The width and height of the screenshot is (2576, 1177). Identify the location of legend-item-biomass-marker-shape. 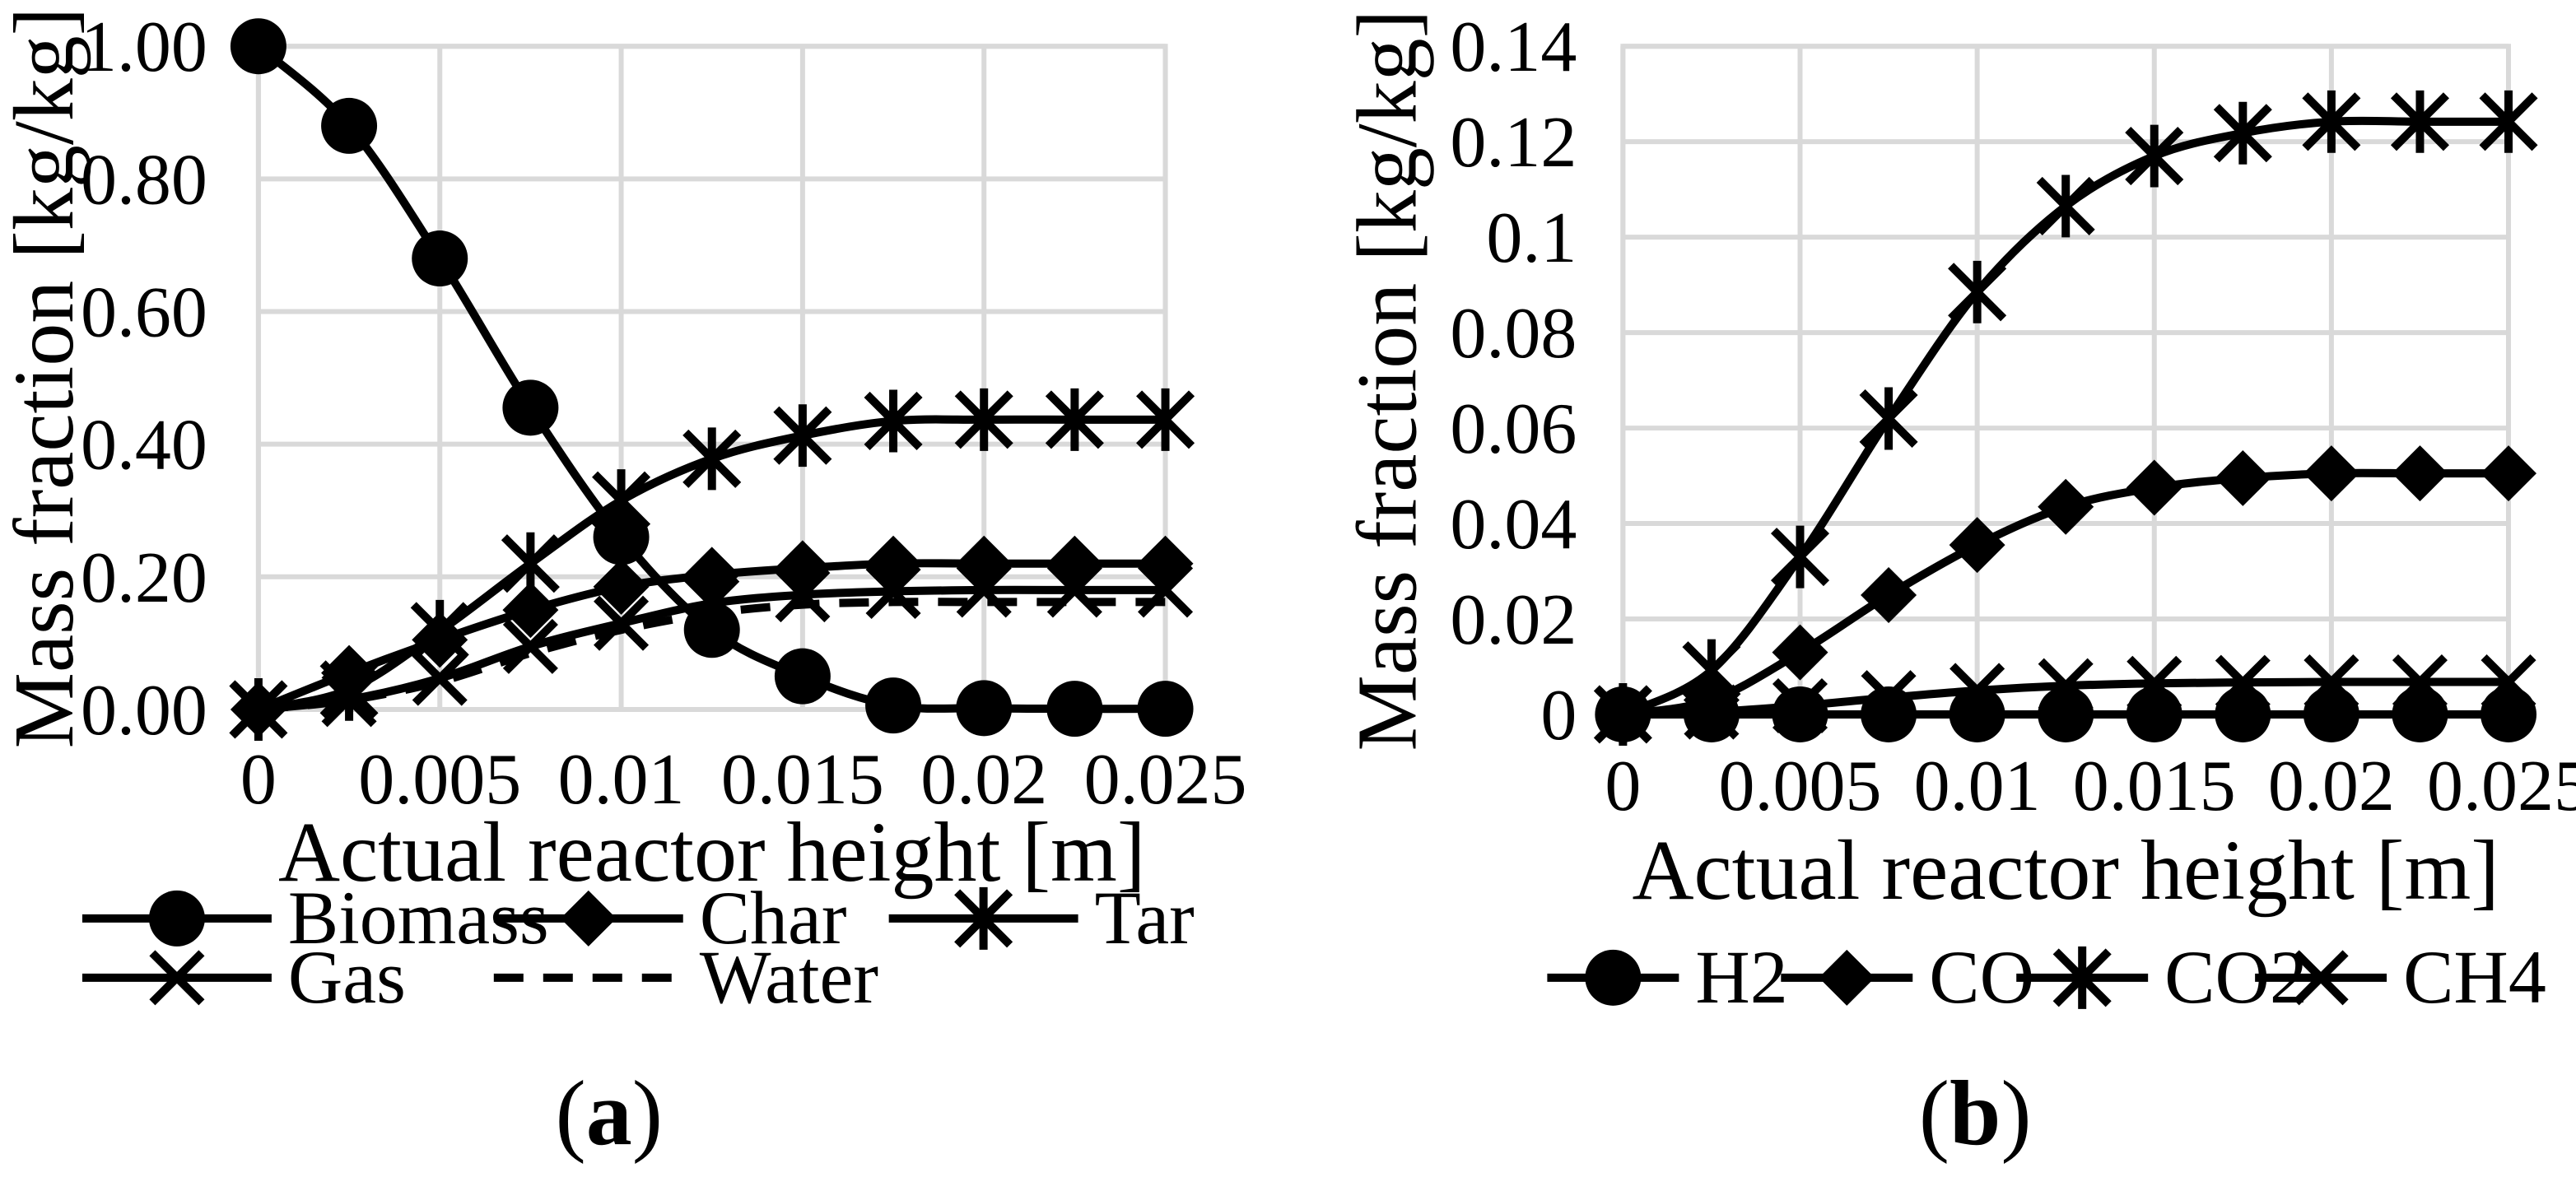
(176, 918).